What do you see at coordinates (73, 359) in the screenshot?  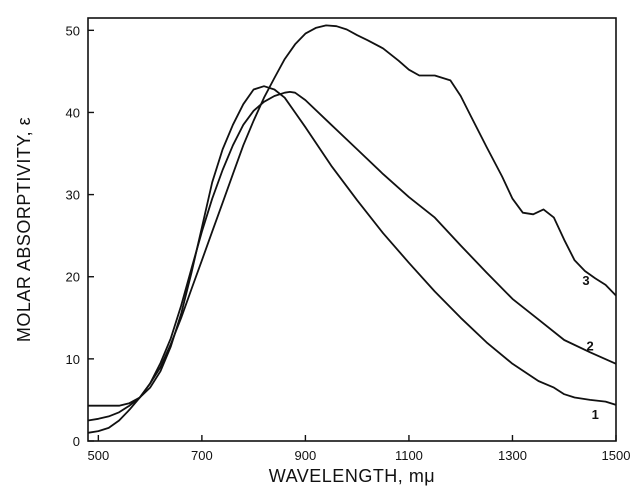 I see `y-tick-label: 10` at bounding box center [73, 359].